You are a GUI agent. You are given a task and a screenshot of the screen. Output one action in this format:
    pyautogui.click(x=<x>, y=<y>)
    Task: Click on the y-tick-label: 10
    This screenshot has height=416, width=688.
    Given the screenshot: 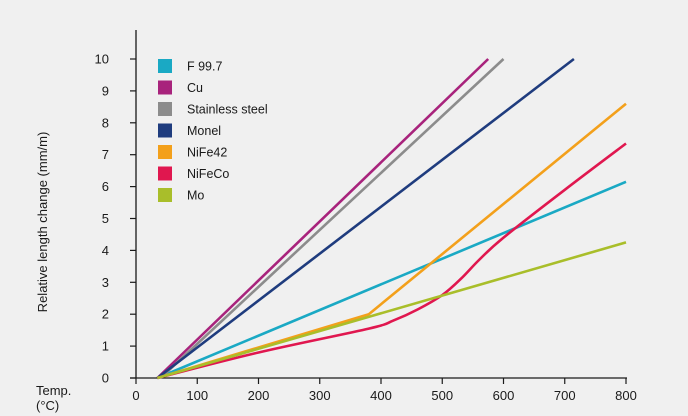 What is the action you would take?
    pyautogui.click(x=102, y=59)
    